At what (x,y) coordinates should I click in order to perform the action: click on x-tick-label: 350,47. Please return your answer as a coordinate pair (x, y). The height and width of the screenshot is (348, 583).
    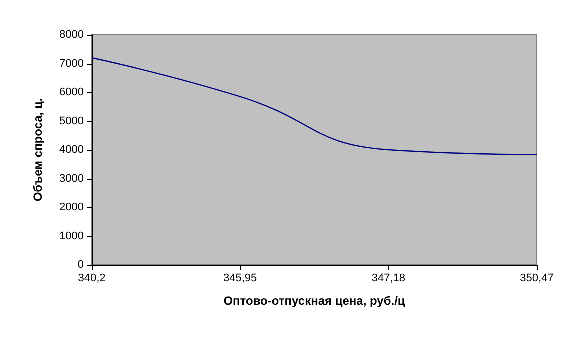
    Looking at the image, I should click on (537, 278).